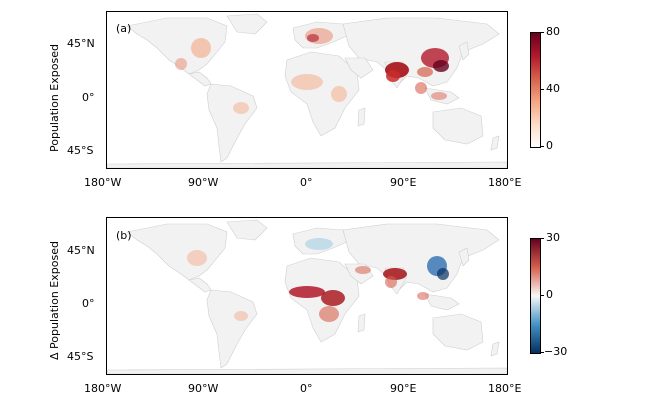 The image size is (650, 404). I want to click on panel-a-ylabel: Population Exposed, so click(54, 98).